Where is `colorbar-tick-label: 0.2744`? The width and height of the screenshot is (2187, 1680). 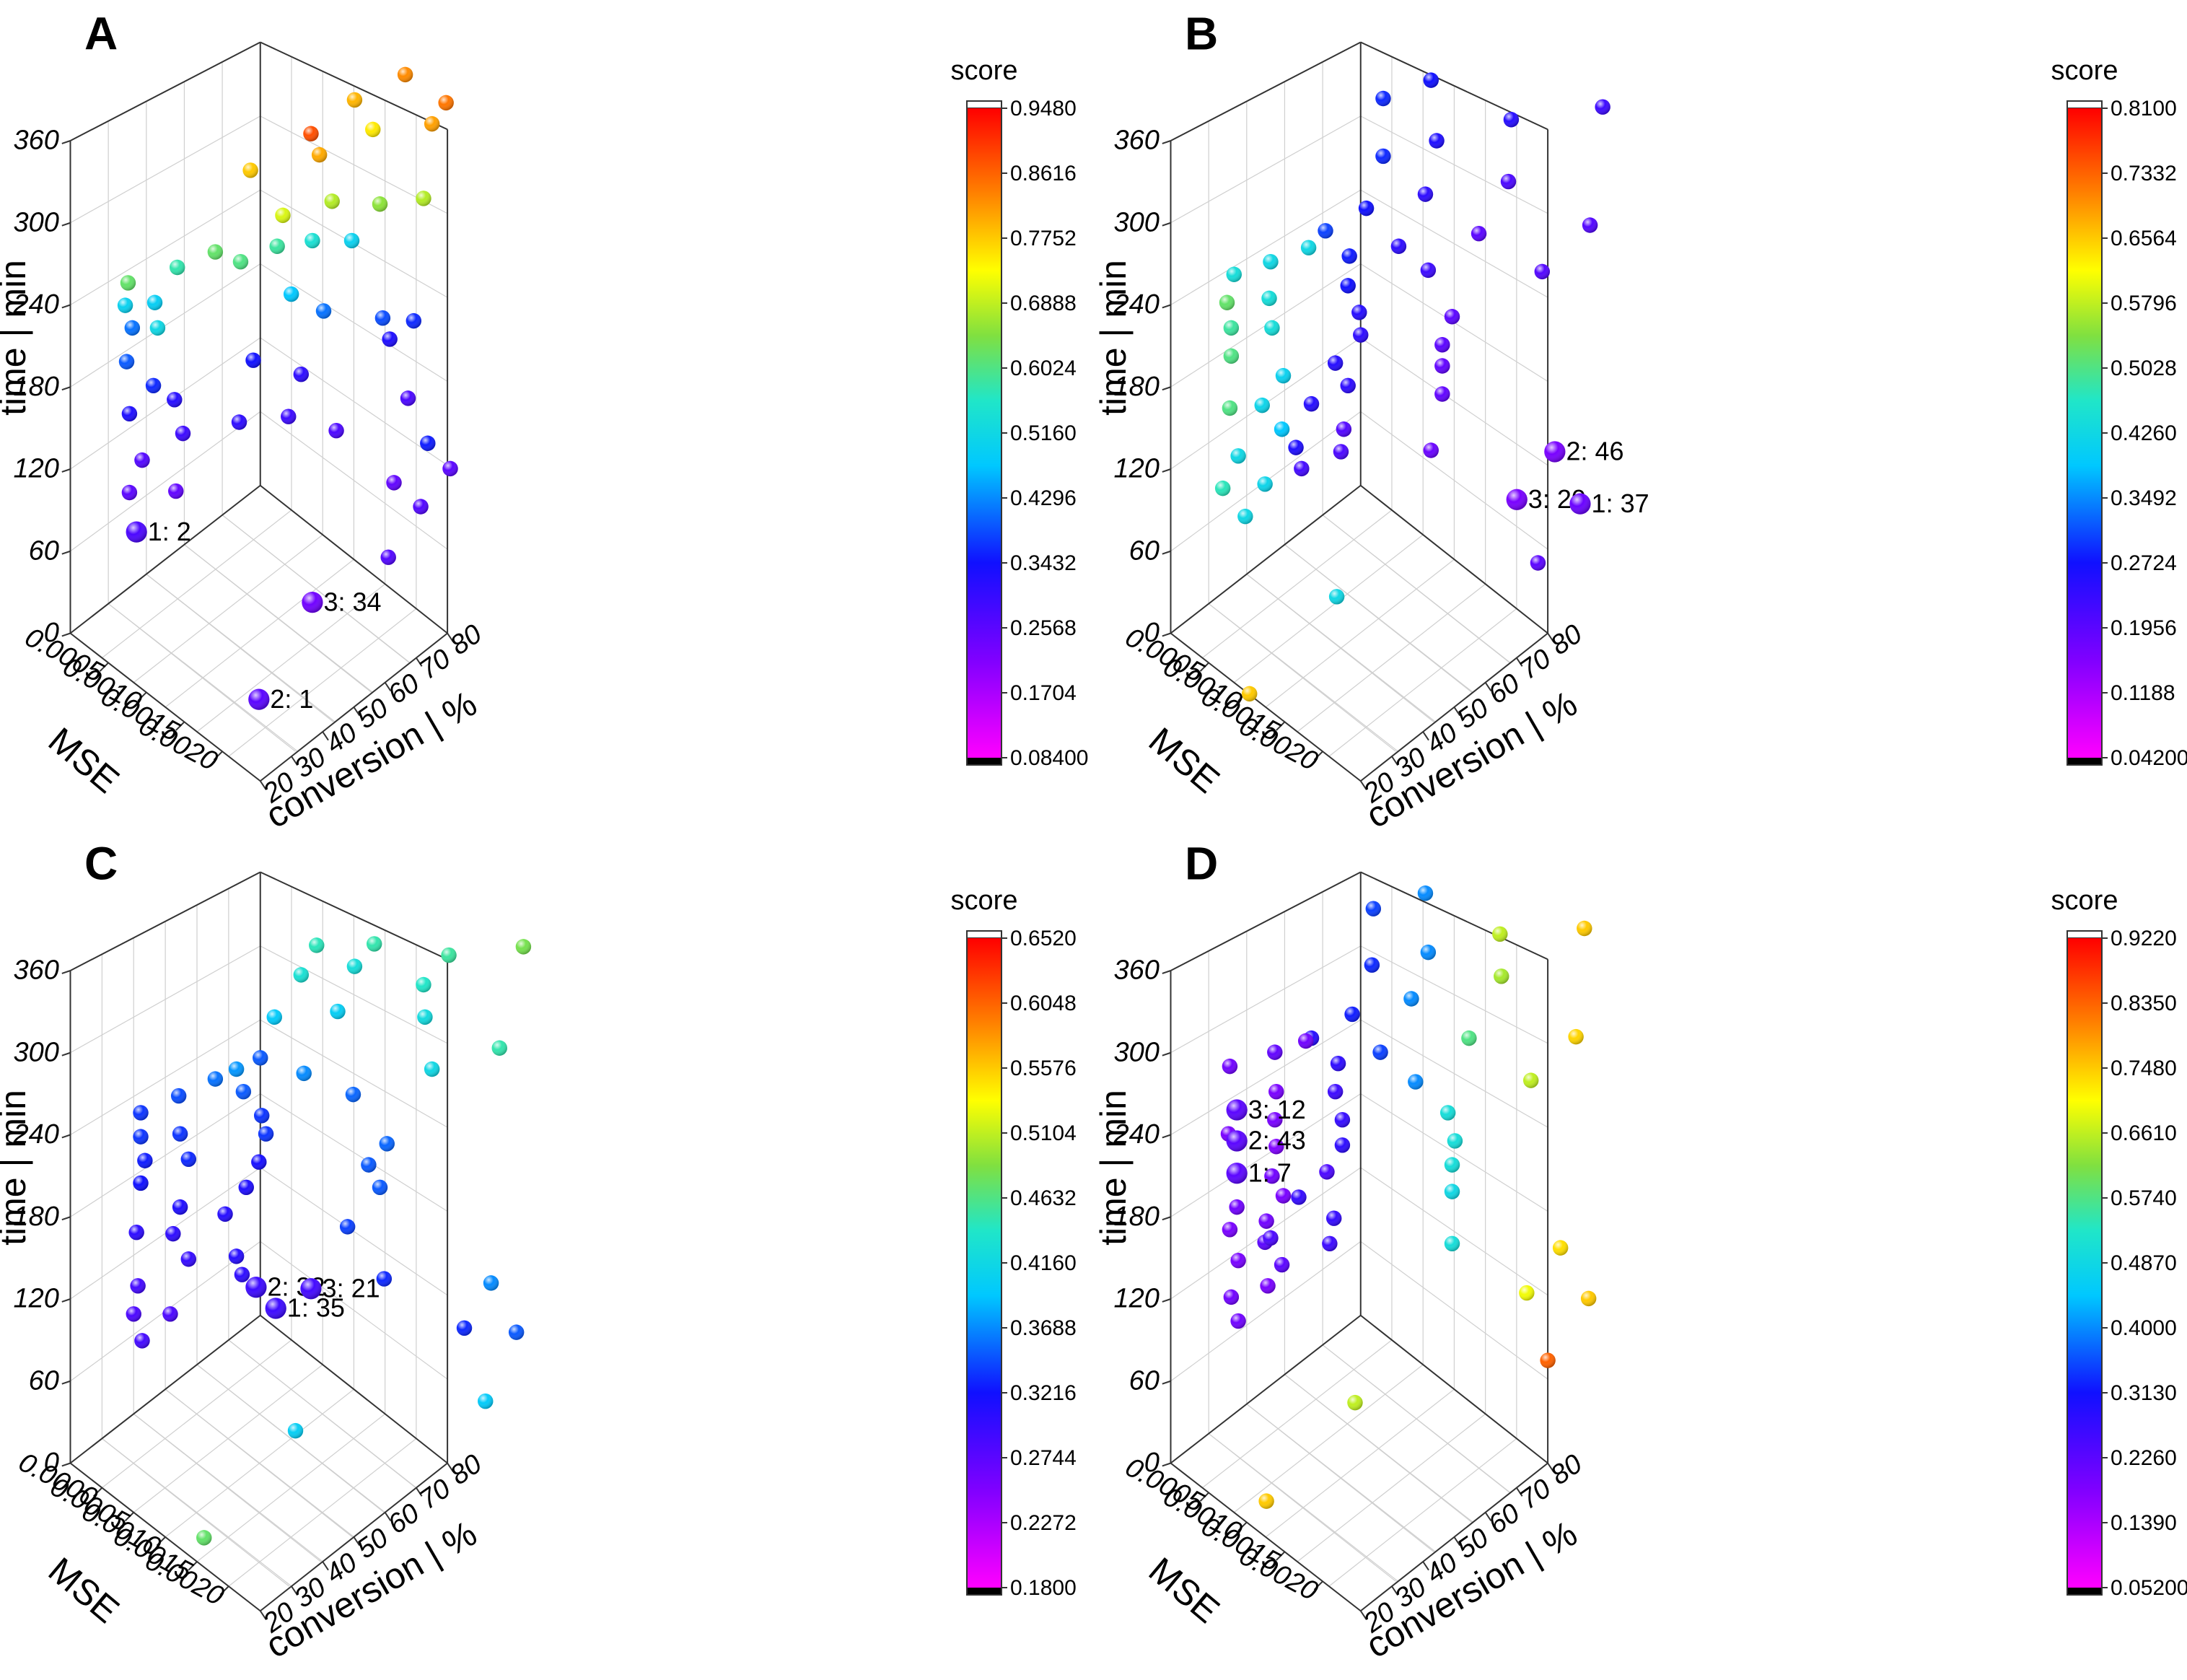
colorbar-tick-label: 0.2744 is located at coordinates (1043, 1458).